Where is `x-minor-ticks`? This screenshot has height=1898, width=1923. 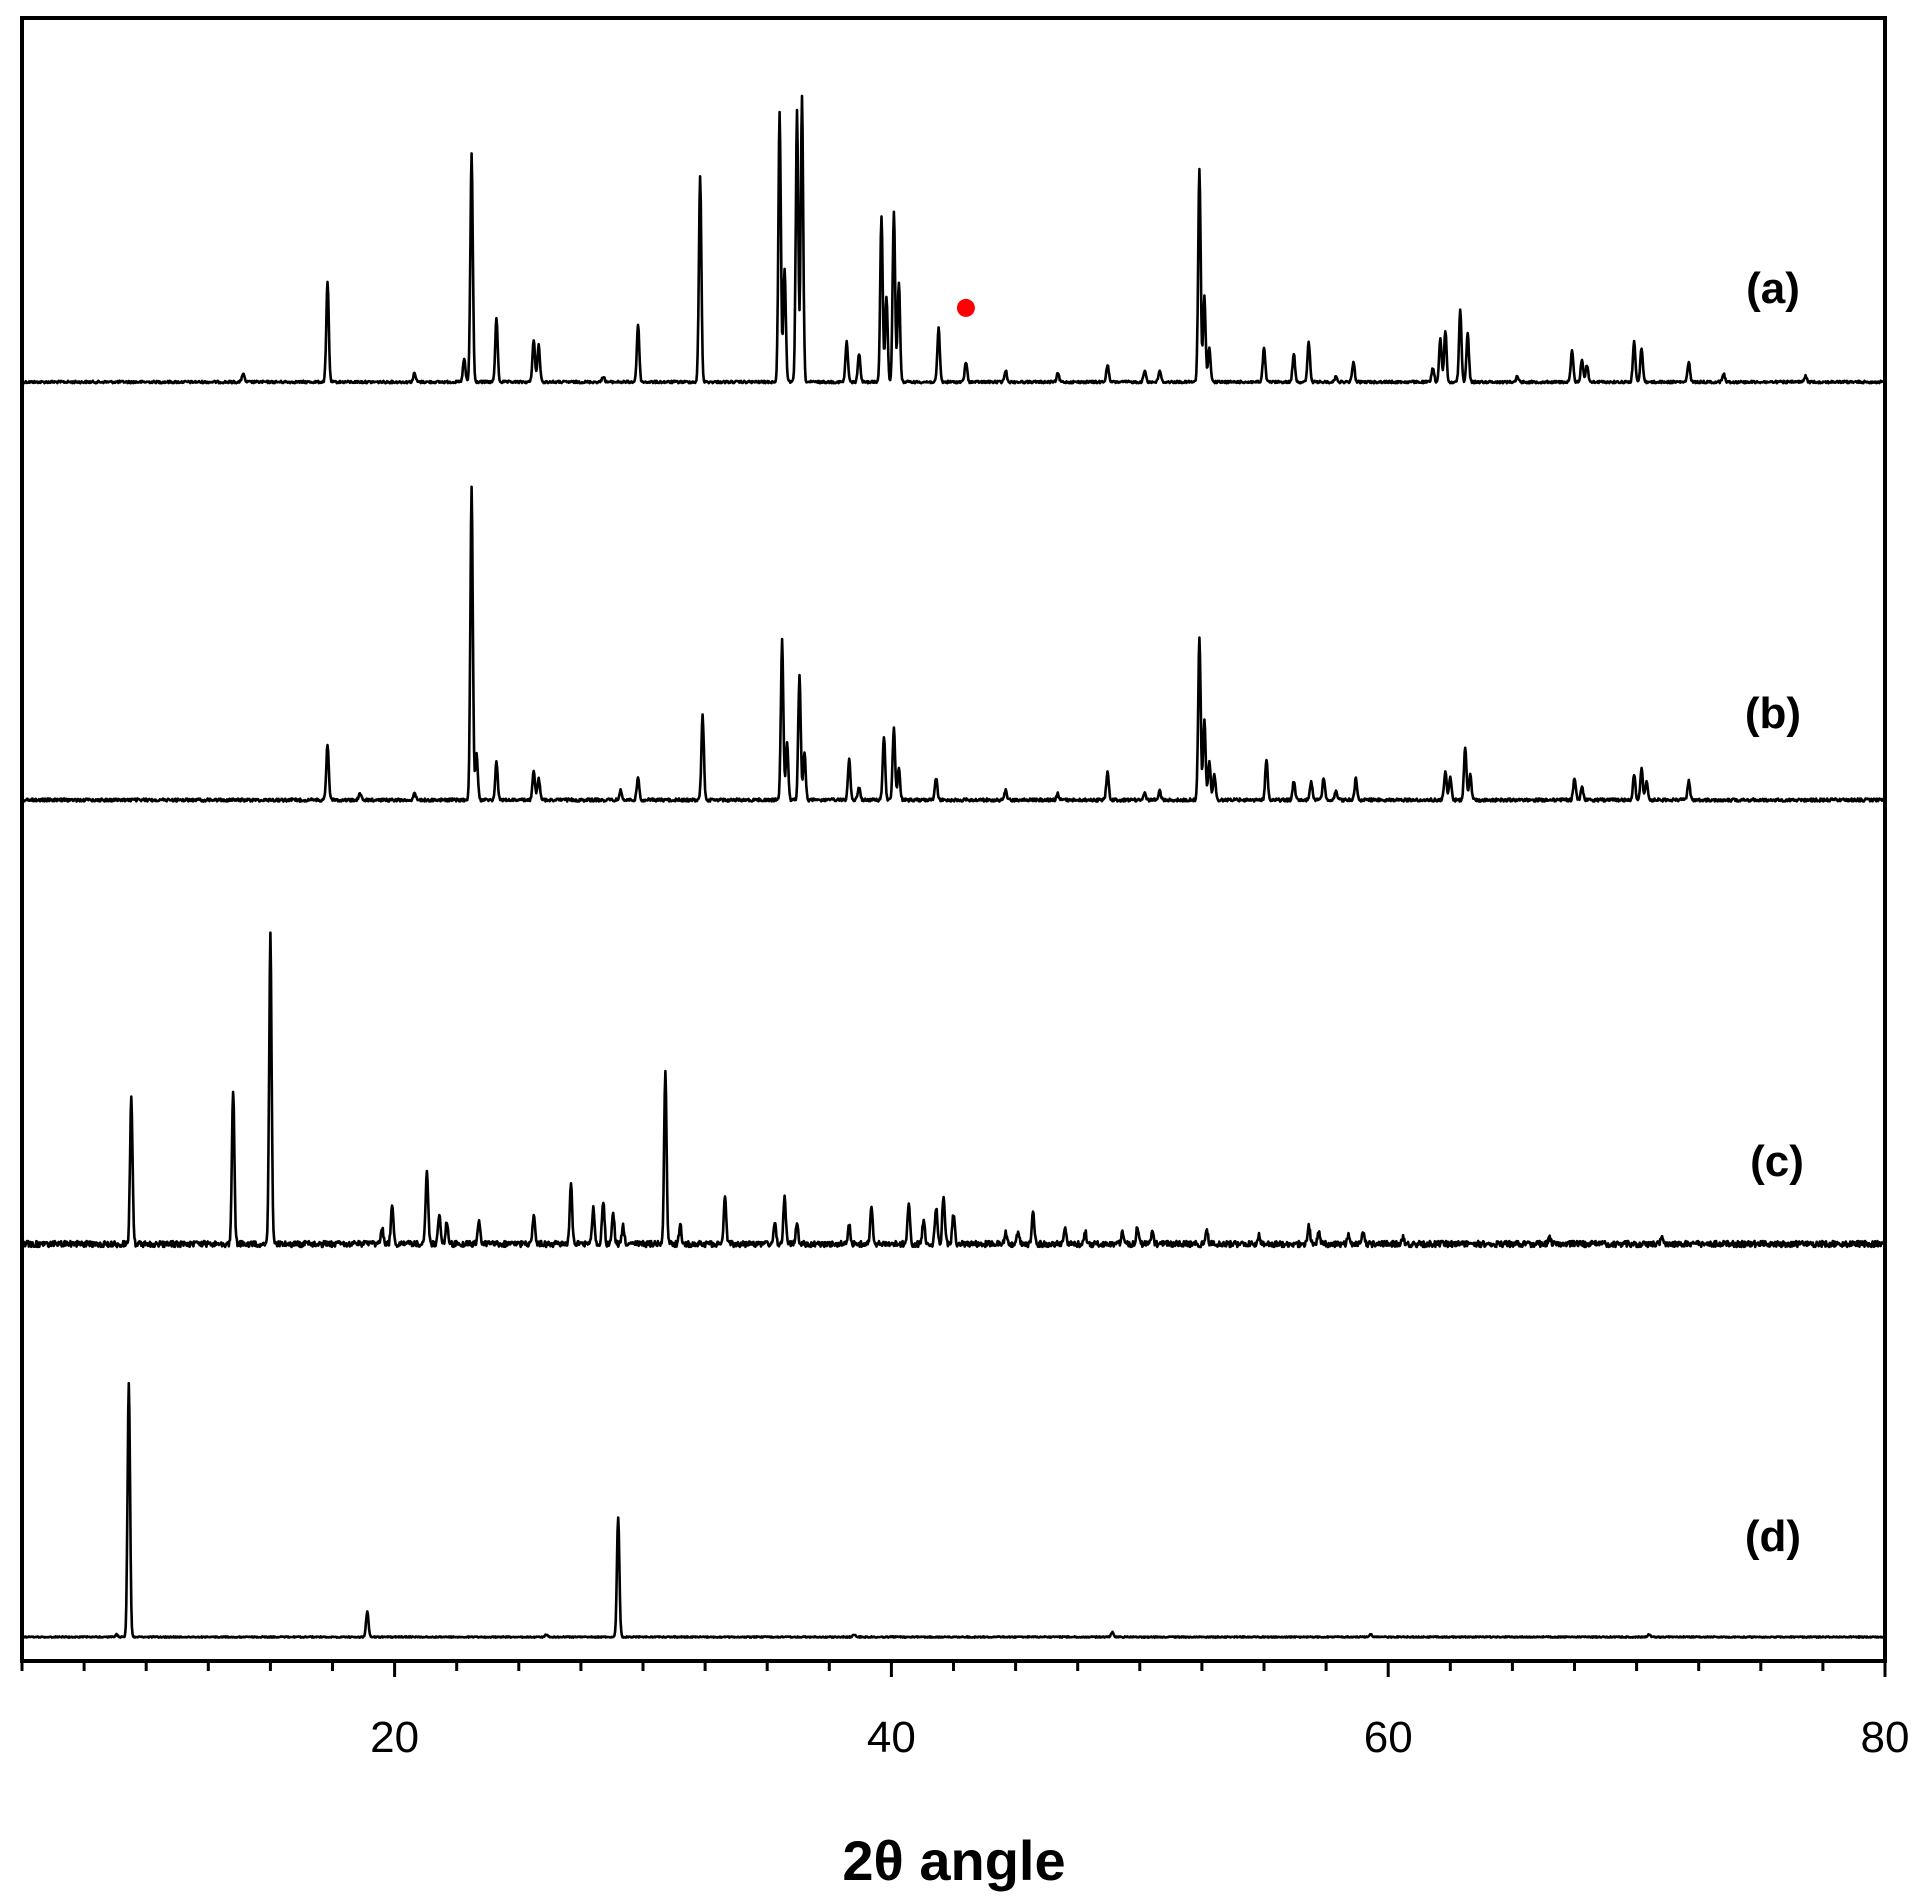 x-minor-ticks is located at coordinates (922, 1666).